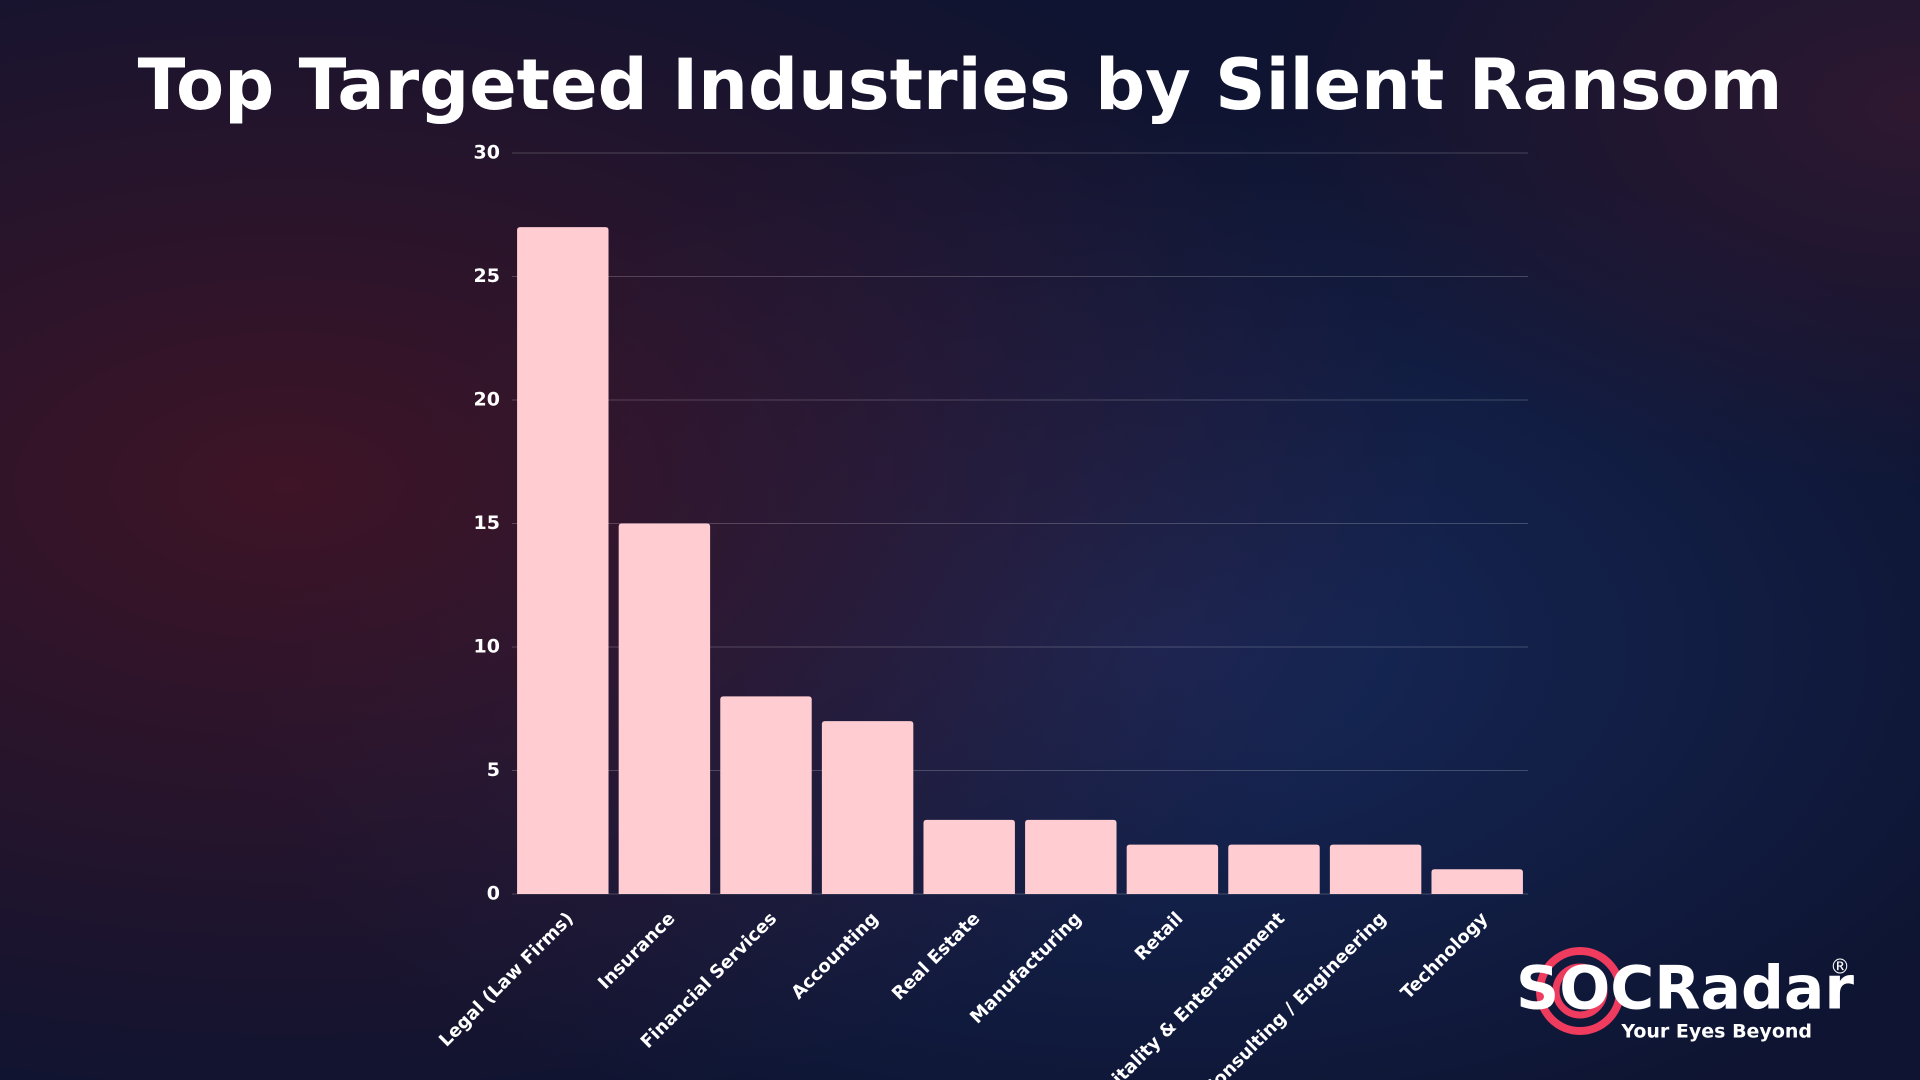 The image size is (1920, 1080). Describe the element at coordinates (1840, 967) in the screenshot. I see `logo-mark: ®` at that location.